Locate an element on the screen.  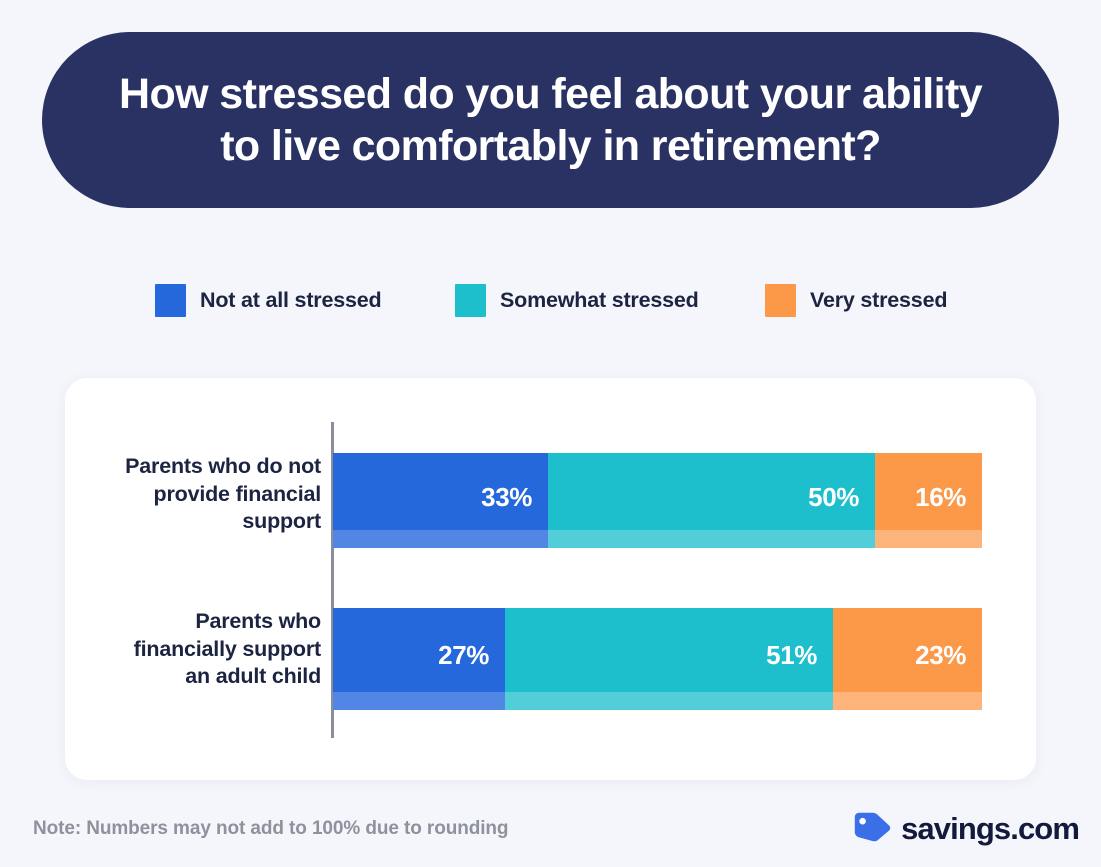
legend-item-1: Somewhat stressed is located at coordinates (577, 300).